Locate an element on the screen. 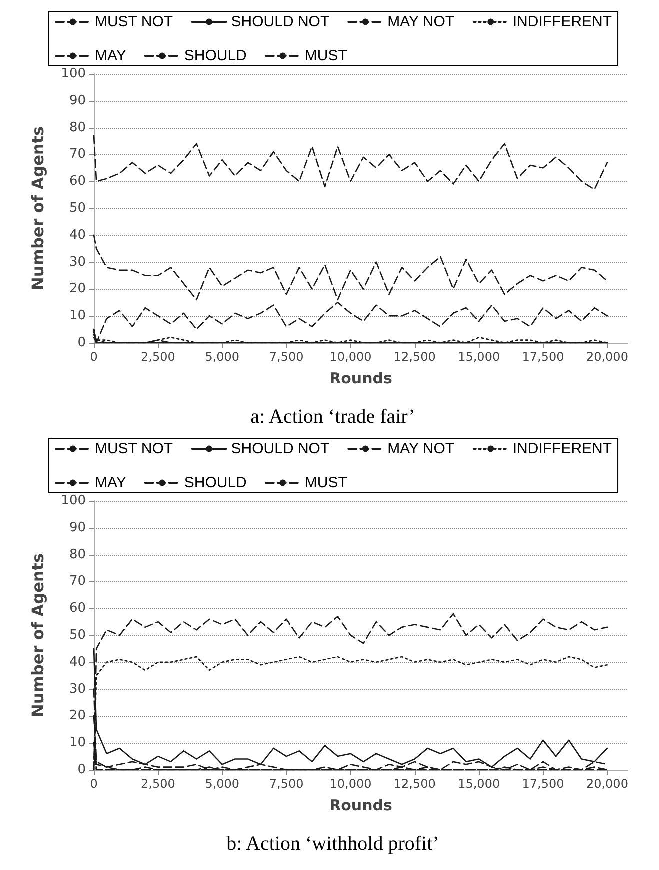 This screenshot has width=659, height=870. text: b: Action ‘withhold profit’ is located at coordinates (333, 844).